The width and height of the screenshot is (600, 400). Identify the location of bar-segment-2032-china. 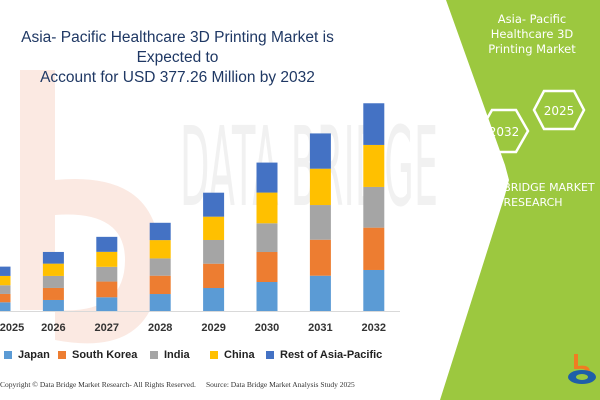
(374, 165).